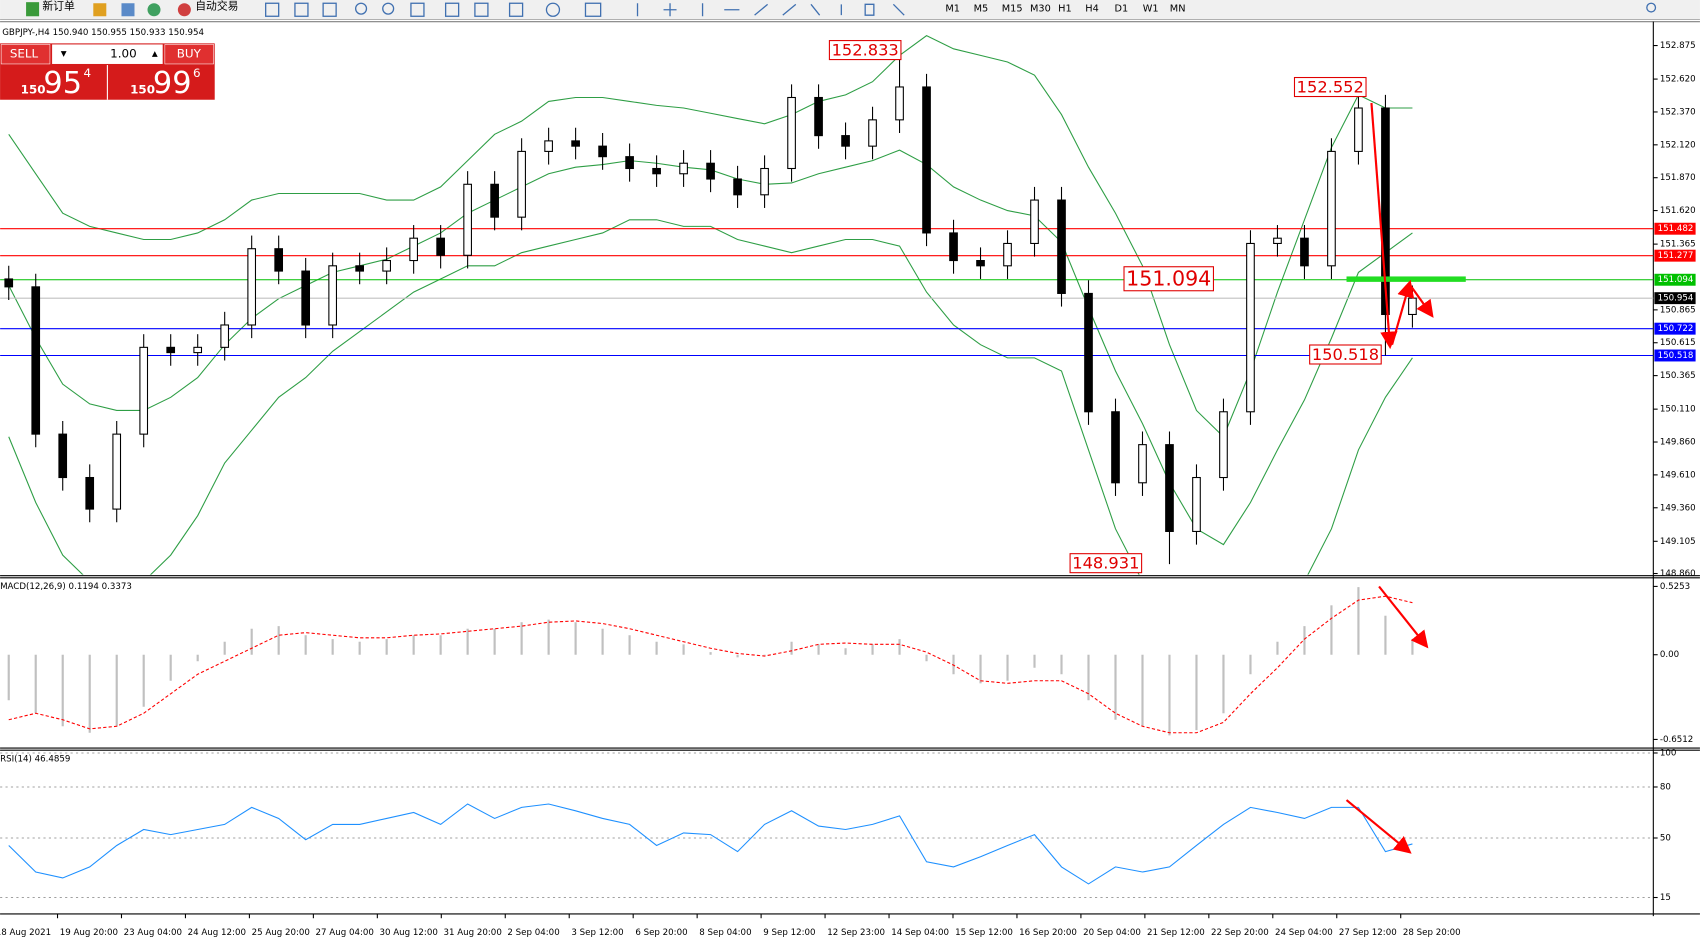 This screenshot has width=1700, height=941. What do you see at coordinates (1151, 9) in the screenshot?
I see `timeframe-button: W1` at bounding box center [1151, 9].